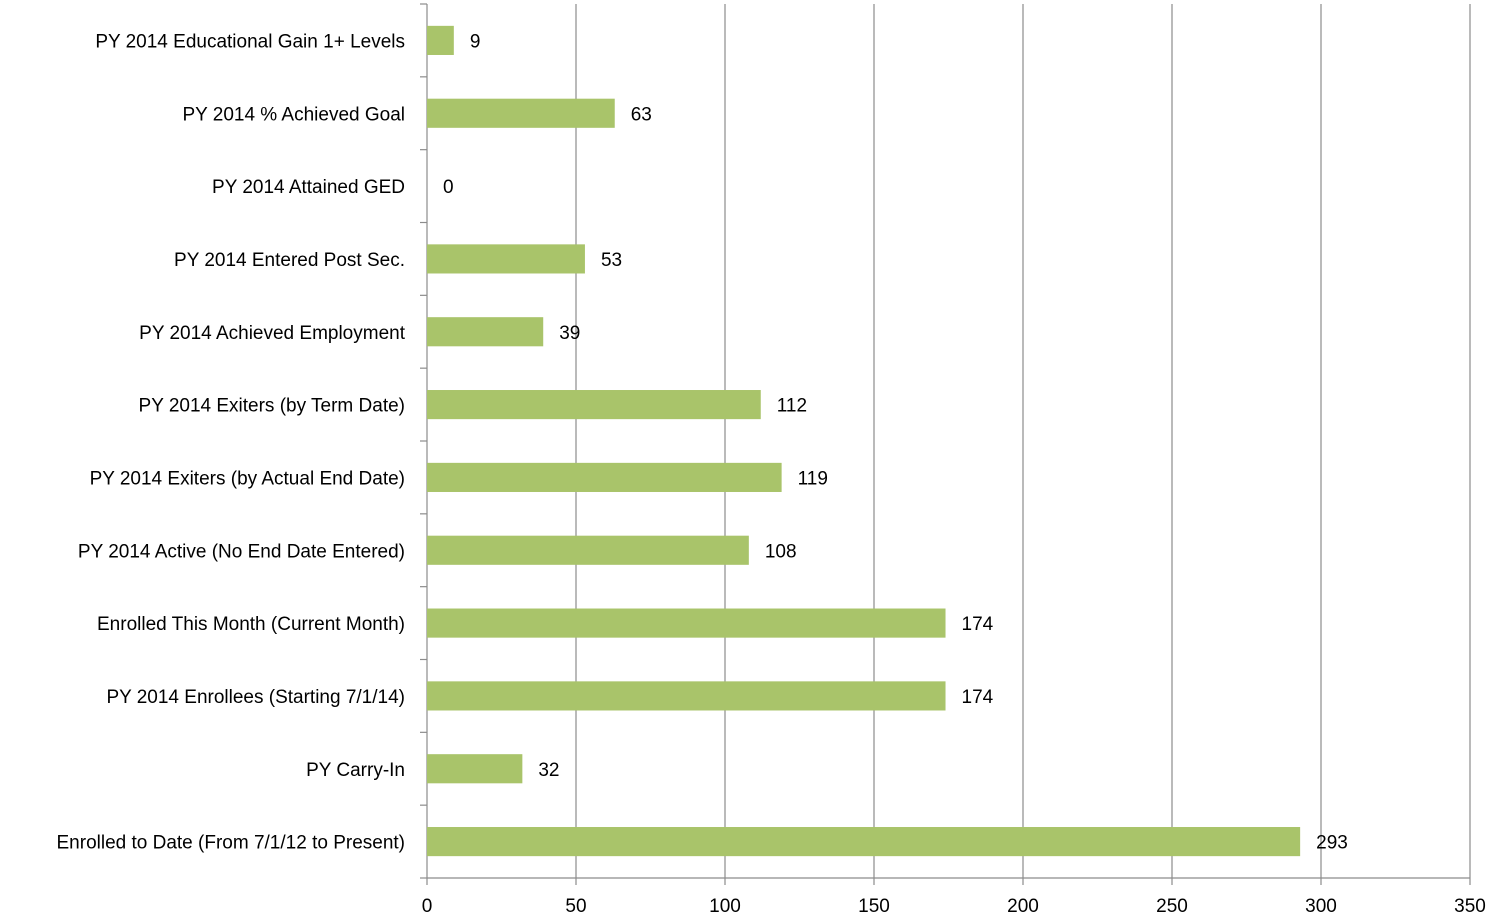 This screenshot has width=1490, height=922. Describe the element at coordinates (272, 333) in the screenshot. I see `category-label: PY 2014 Achieved Employment` at that location.